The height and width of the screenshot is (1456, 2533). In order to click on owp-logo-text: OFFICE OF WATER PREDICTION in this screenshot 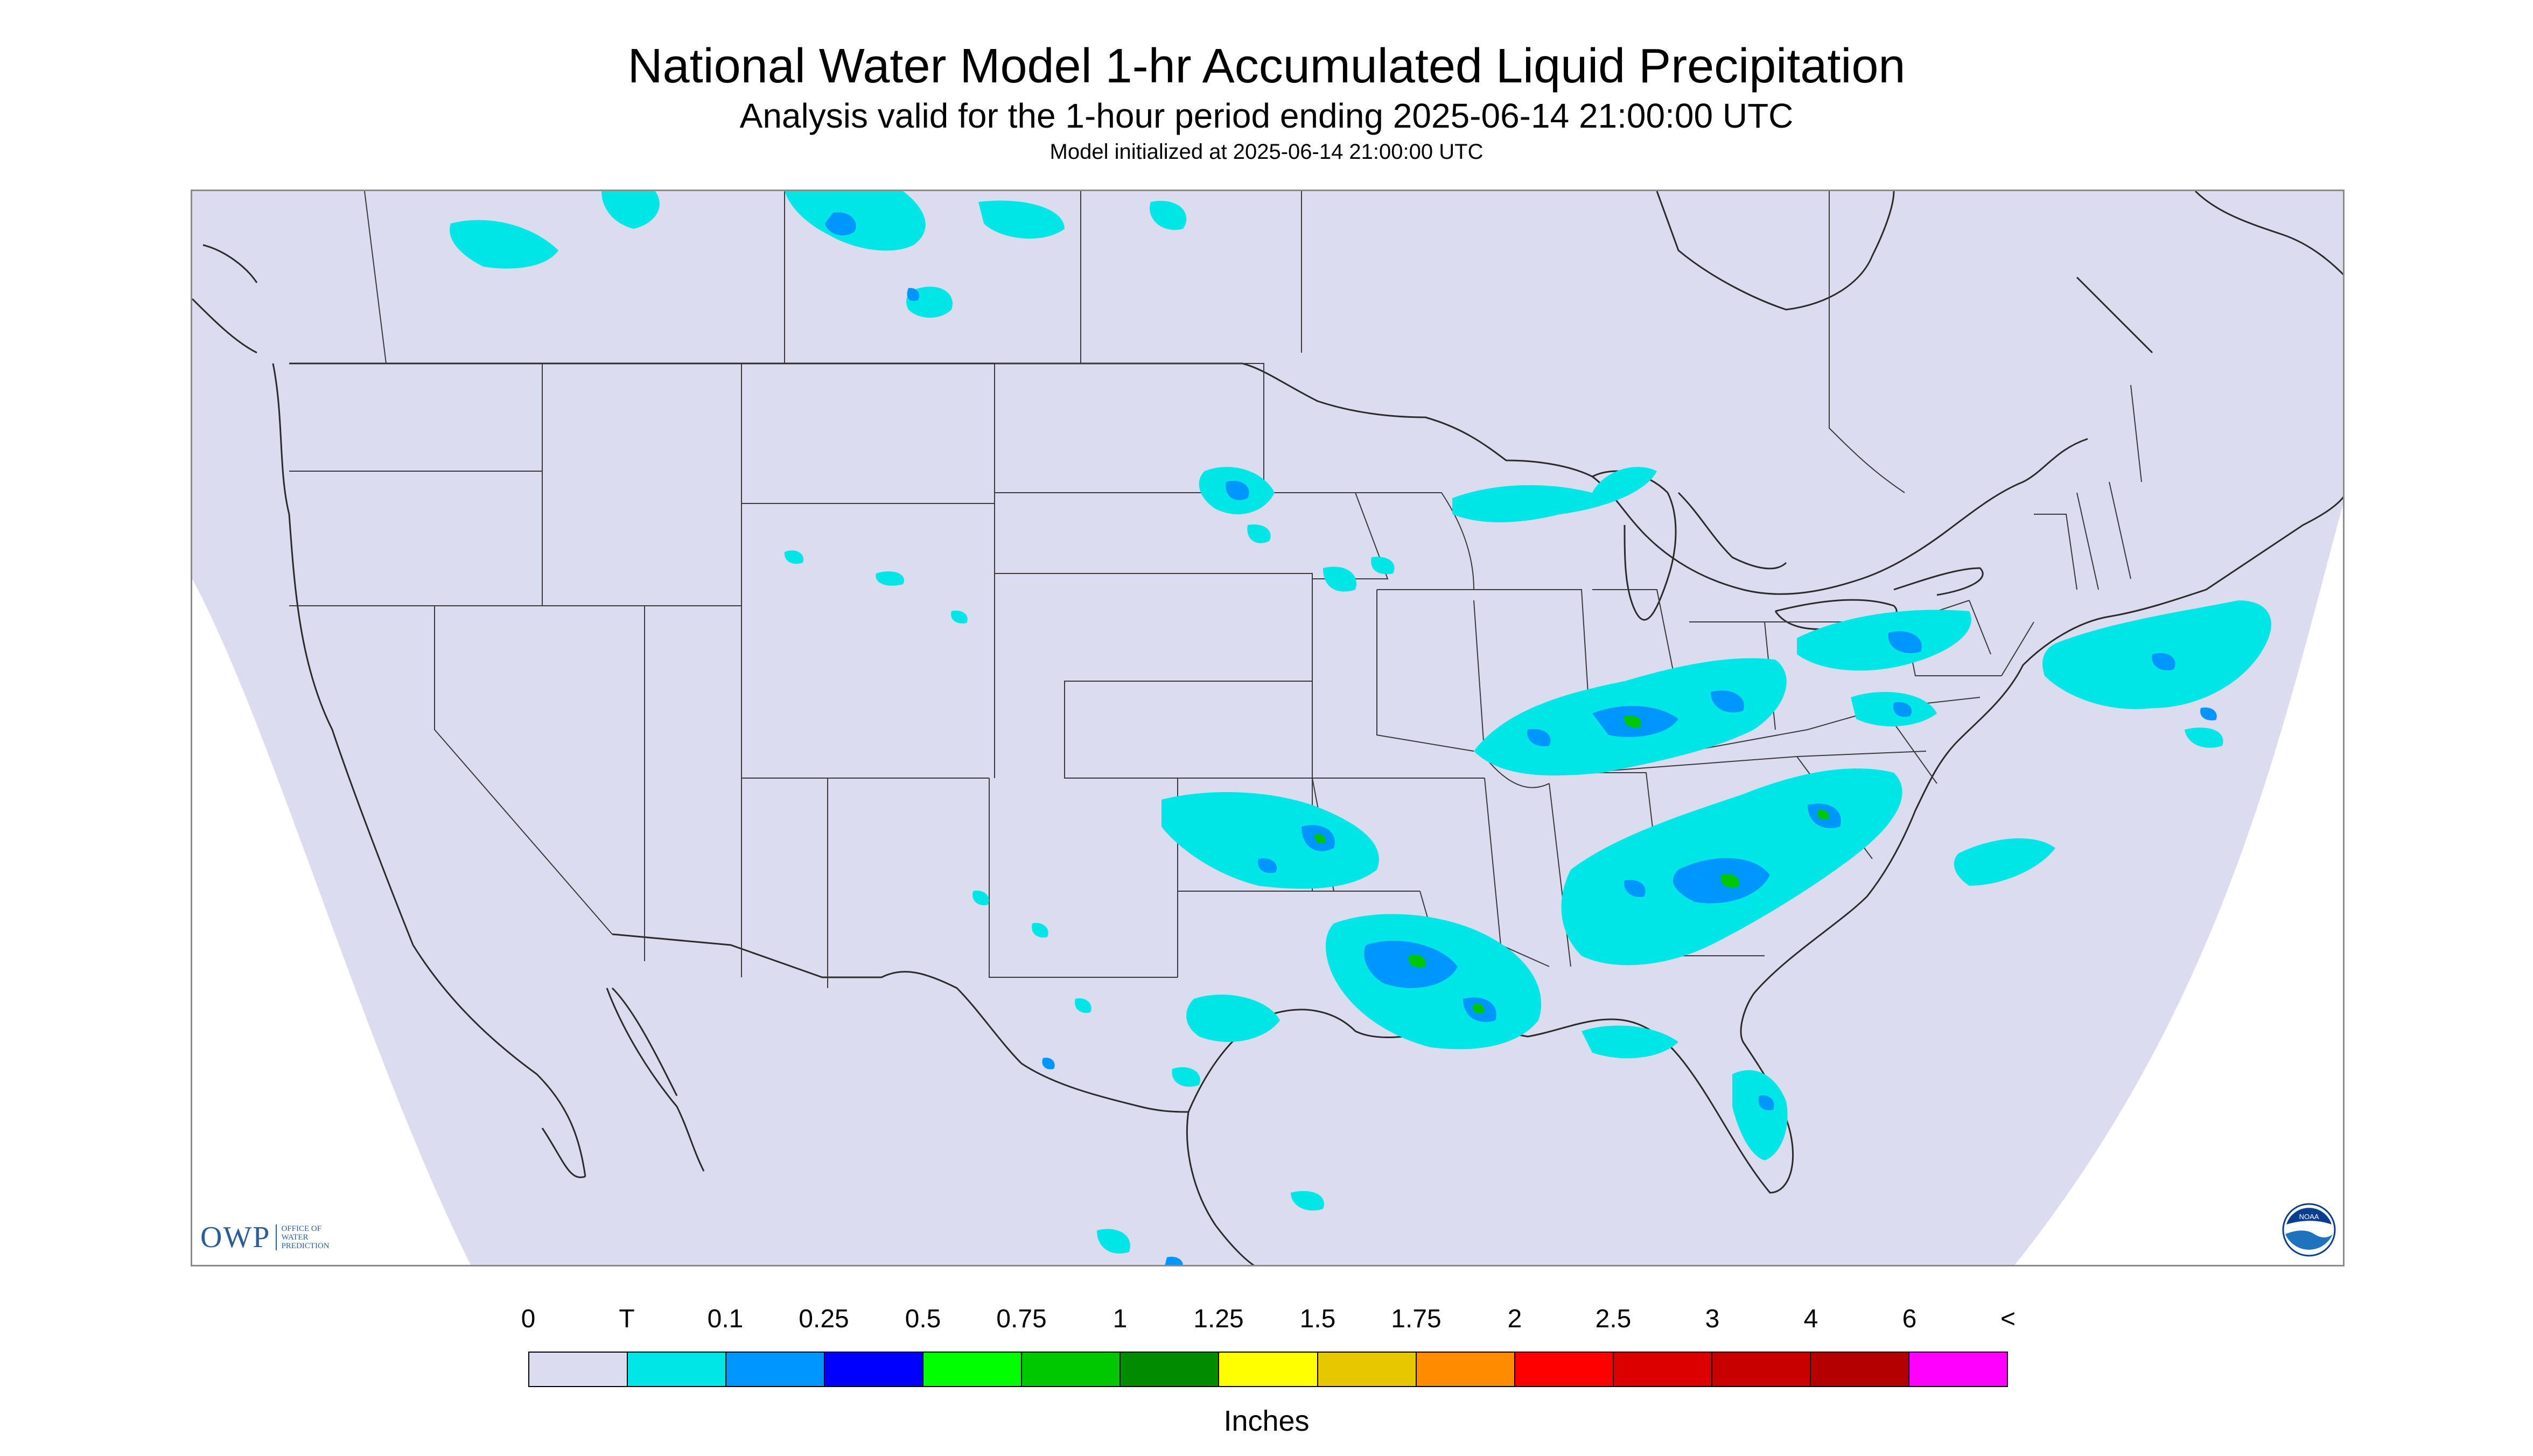, I will do `click(319, 1237)`.